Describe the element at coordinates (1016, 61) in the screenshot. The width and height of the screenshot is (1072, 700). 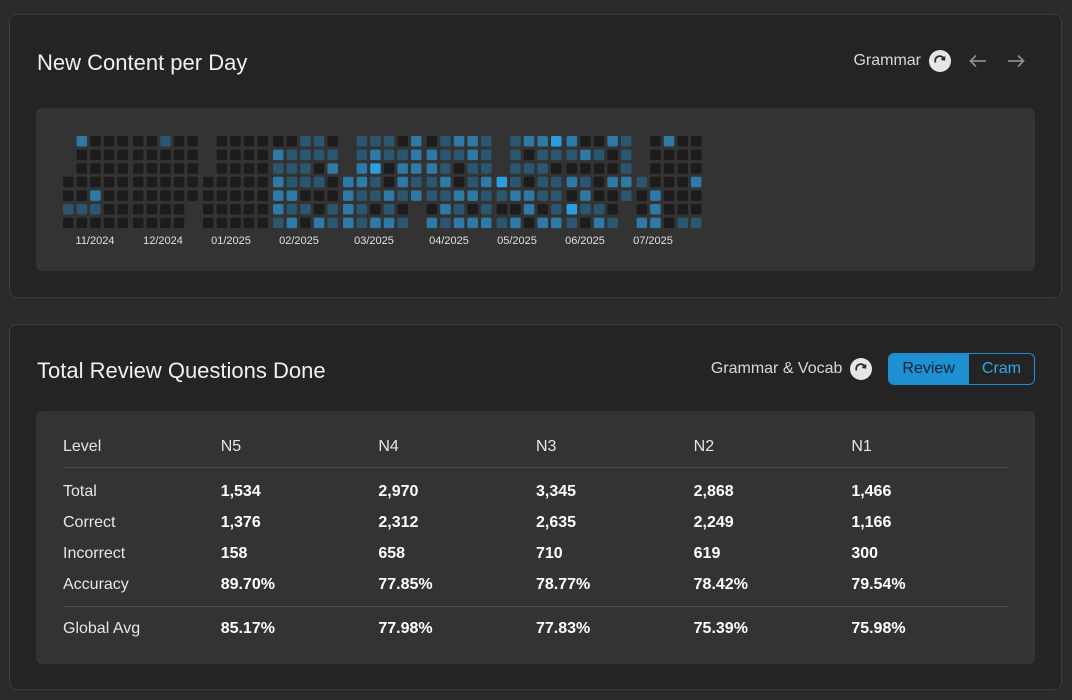
I see `next-arrow-icon` at that location.